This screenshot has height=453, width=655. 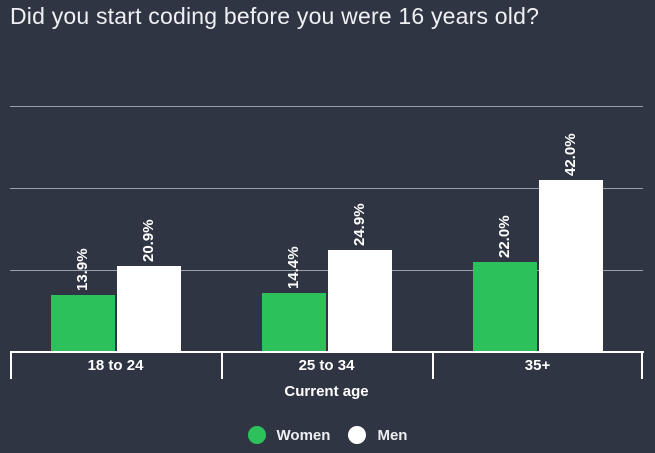 I want to click on bar-value-label: 14.4%, so click(x=293, y=267).